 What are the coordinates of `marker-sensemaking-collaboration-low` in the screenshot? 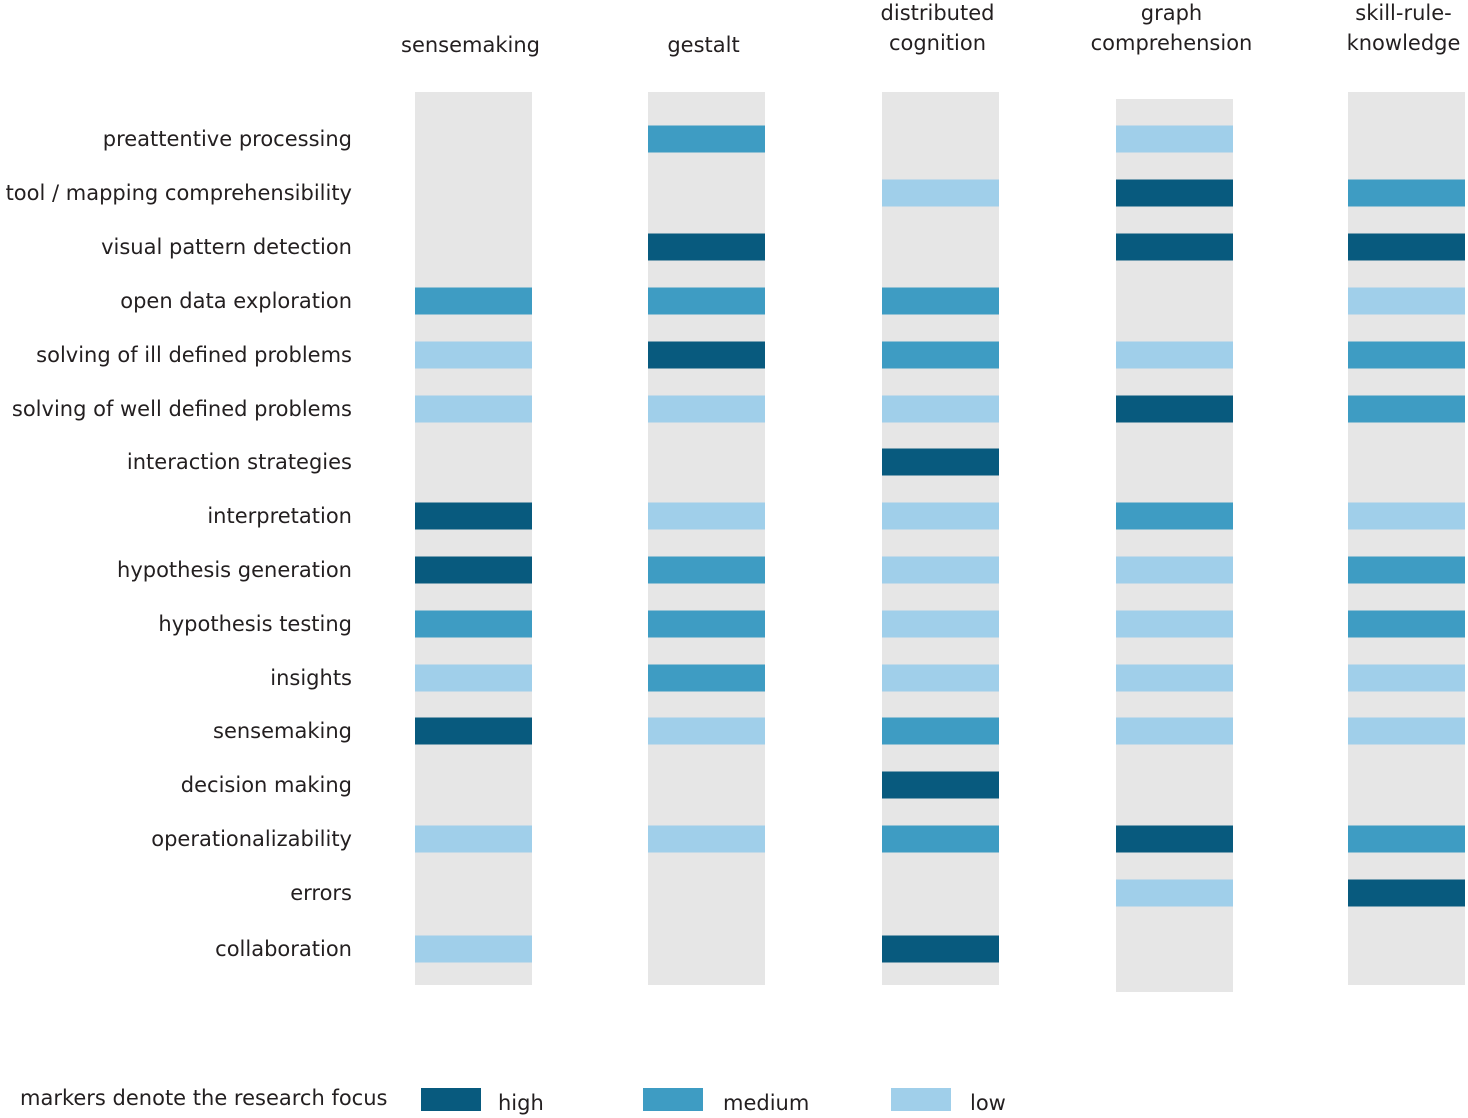 It's located at (473, 949).